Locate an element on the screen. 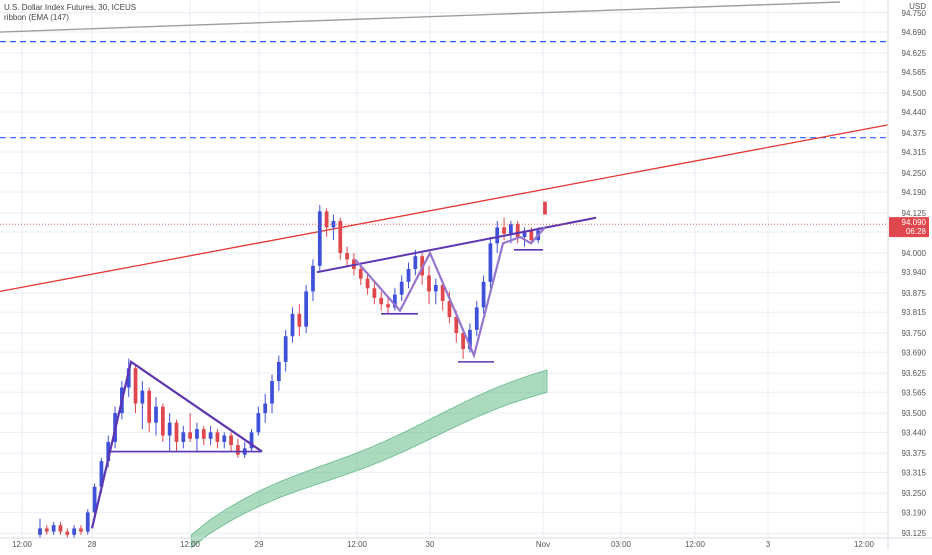  x-tick-label: 28 is located at coordinates (92, 544).